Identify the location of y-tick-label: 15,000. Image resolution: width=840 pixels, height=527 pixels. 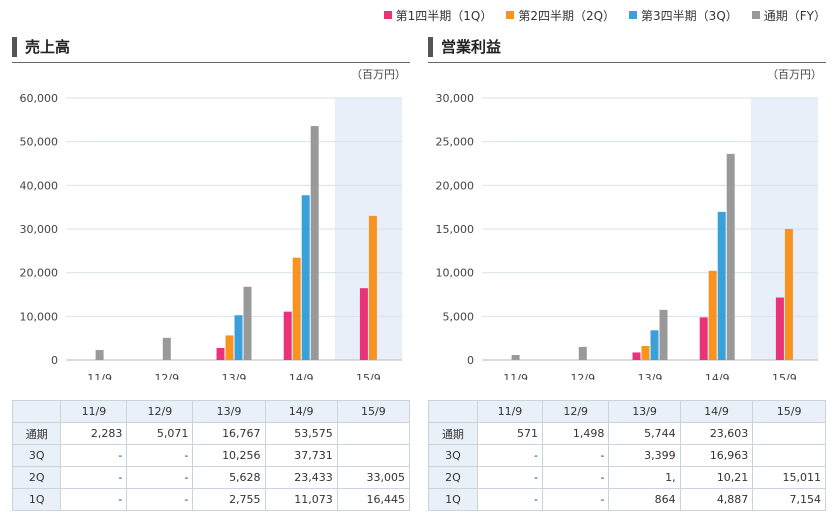
(455, 229).